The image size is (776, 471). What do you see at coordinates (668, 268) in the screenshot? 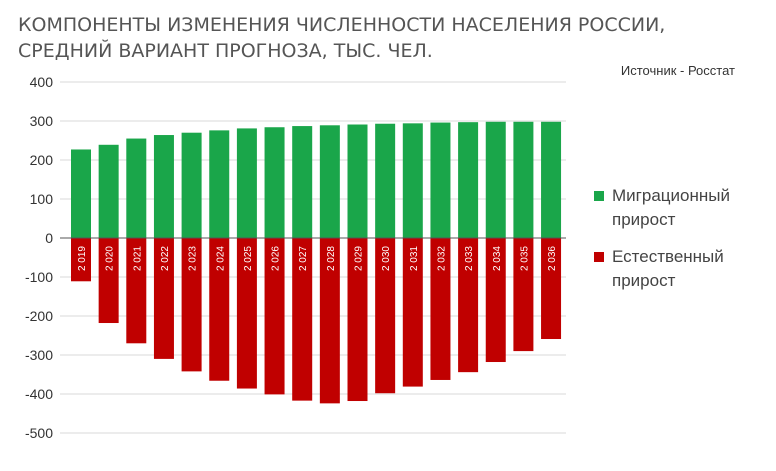
I see `legend-label-natural: Естественный прирост` at bounding box center [668, 268].